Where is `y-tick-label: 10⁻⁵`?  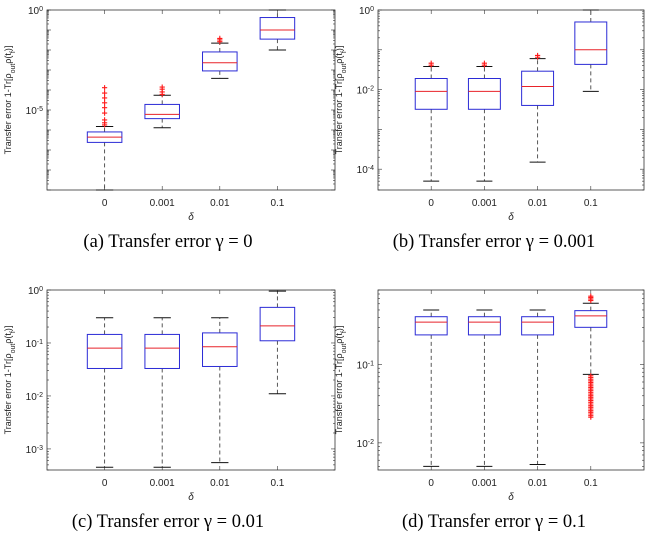 y-tick-label: 10⁻⁵ is located at coordinates (34, 112).